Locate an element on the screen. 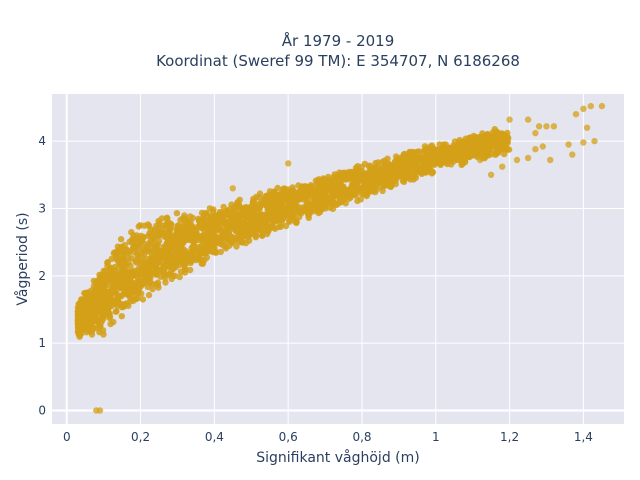  x-tick-label: 1,2 is located at coordinates (509, 437).